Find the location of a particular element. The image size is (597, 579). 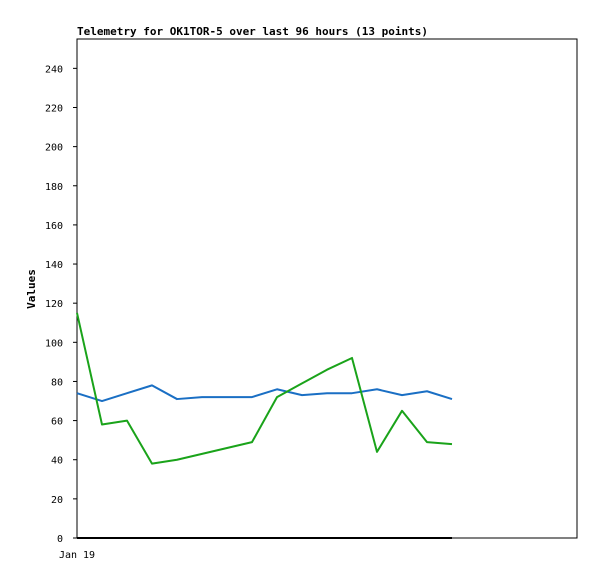

y-tick-label: 140 is located at coordinates (54, 265).